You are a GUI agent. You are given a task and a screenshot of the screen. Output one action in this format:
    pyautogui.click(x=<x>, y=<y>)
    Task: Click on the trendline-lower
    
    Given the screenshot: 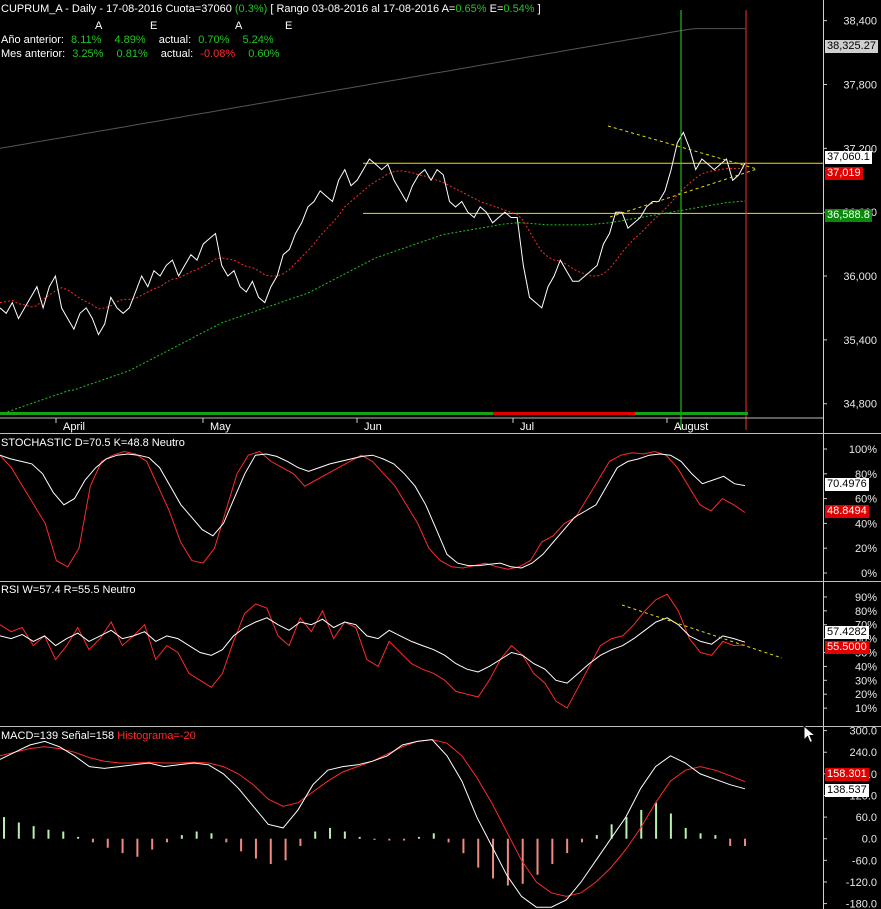 What is the action you would take?
    pyautogui.click(x=683, y=193)
    